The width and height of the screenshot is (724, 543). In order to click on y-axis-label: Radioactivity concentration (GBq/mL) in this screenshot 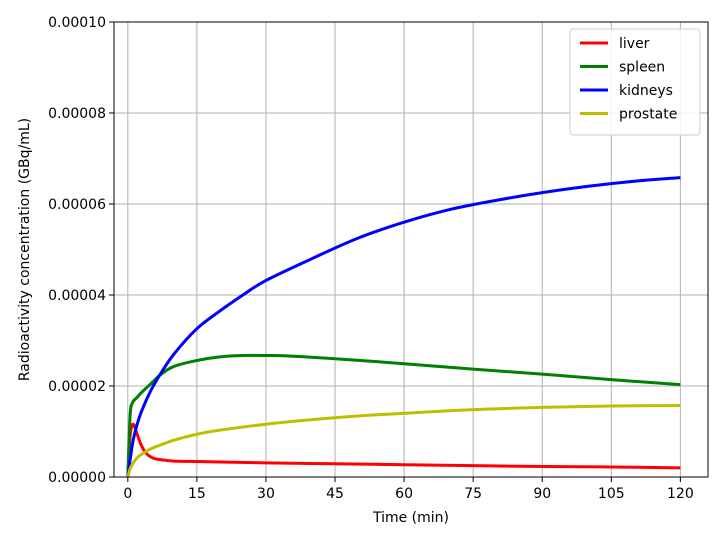, I will do `click(25, 249)`.